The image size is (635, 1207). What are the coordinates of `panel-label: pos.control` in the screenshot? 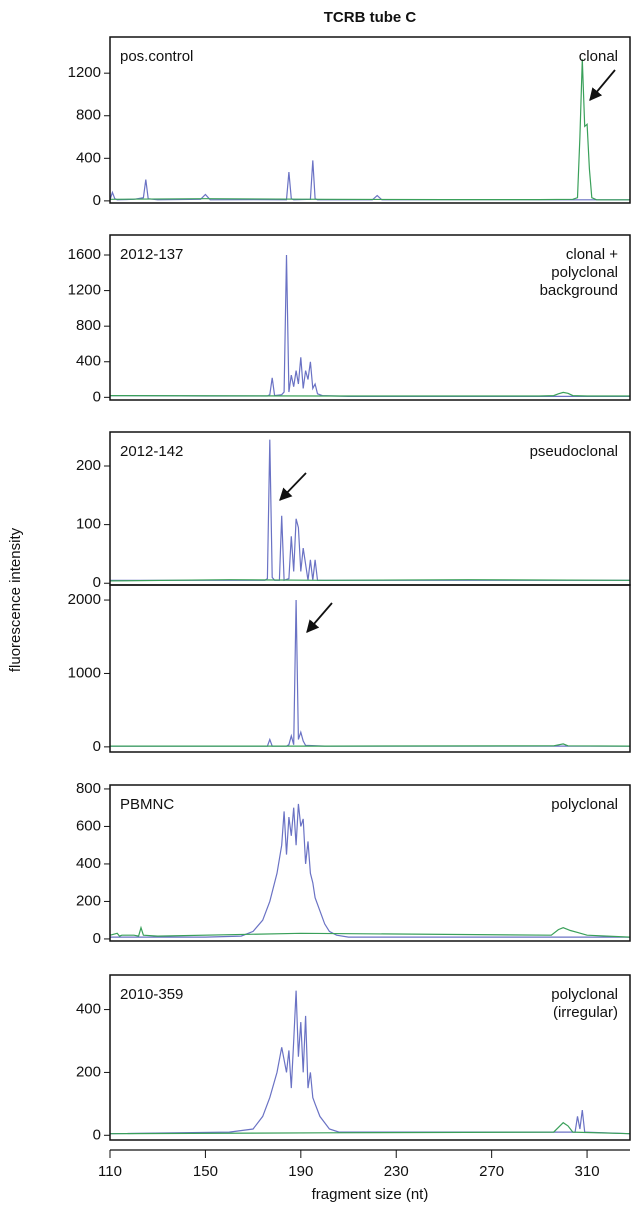 It's located at (156, 56).